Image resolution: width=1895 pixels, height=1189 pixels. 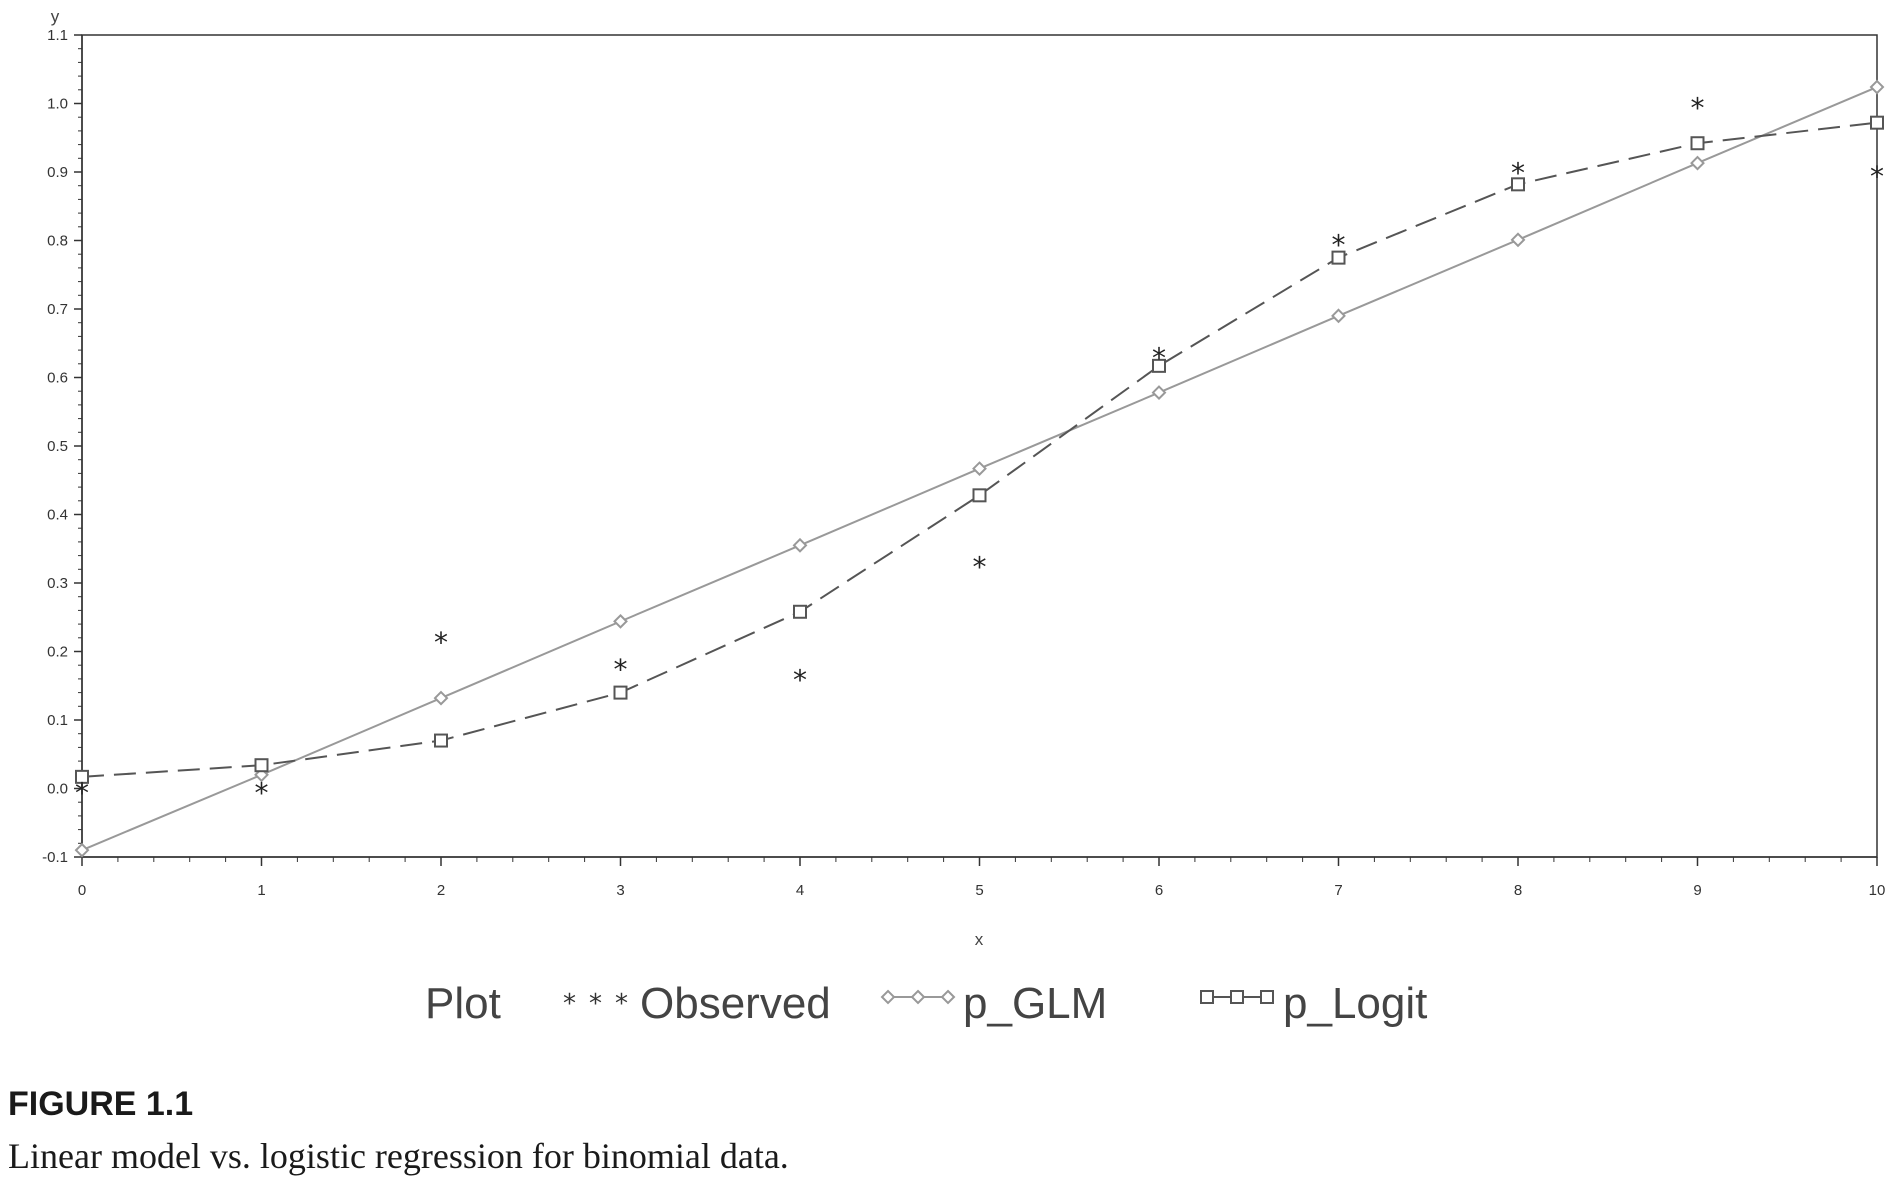 I want to click on x-tick-label: 2, so click(x=441, y=890).